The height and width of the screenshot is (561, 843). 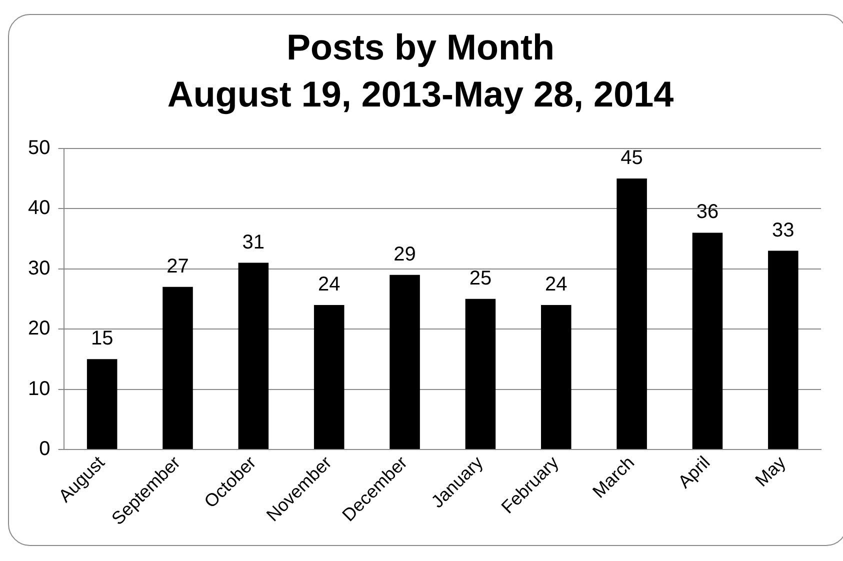 What do you see at coordinates (770, 471) in the screenshot?
I see `x-tick-label: May` at bounding box center [770, 471].